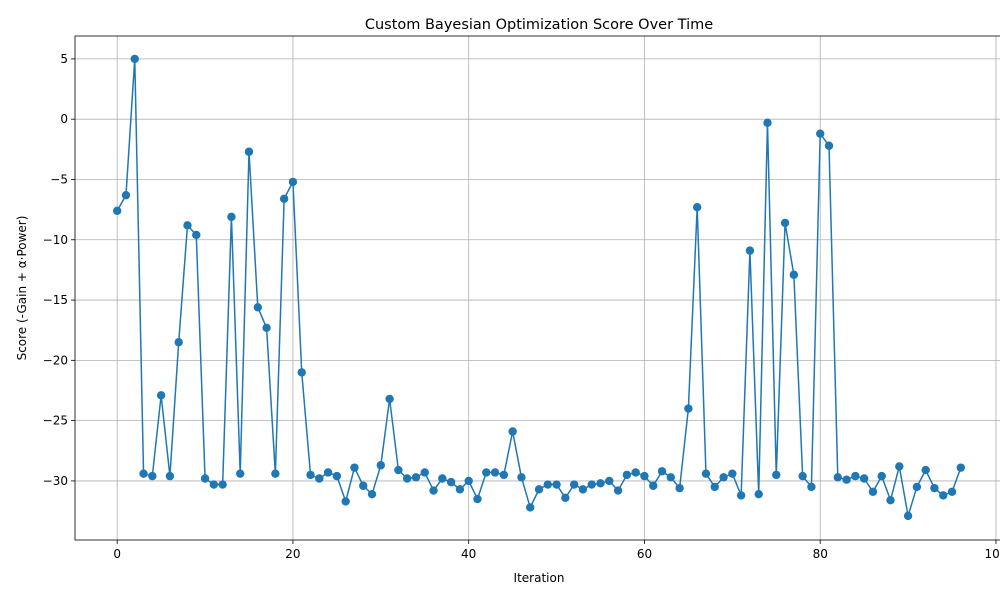 The image size is (1000, 600). Describe the element at coordinates (468, 554) in the screenshot. I see `x-tick-label: 40` at that location.